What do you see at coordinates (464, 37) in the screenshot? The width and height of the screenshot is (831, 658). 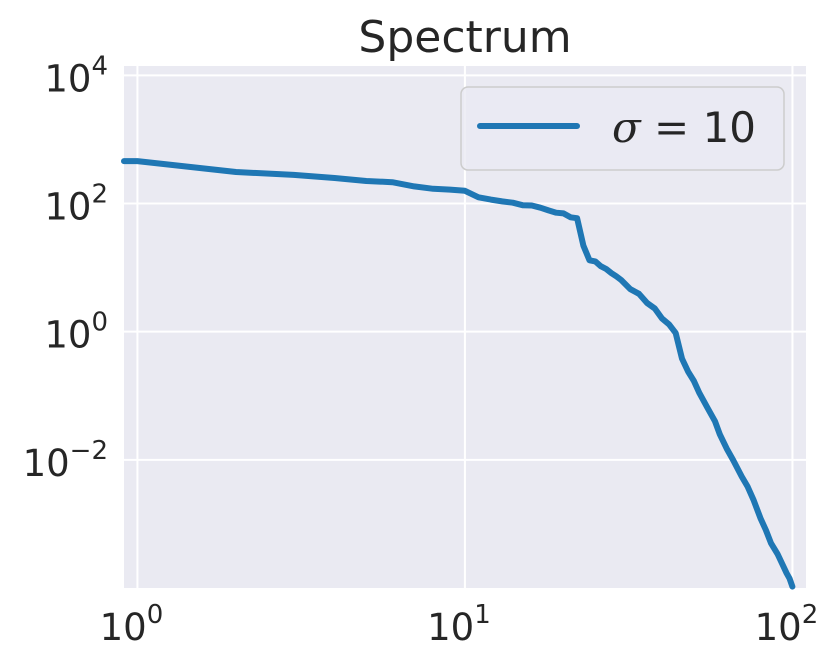 I see `chart-title: Spectrum` at bounding box center [464, 37].